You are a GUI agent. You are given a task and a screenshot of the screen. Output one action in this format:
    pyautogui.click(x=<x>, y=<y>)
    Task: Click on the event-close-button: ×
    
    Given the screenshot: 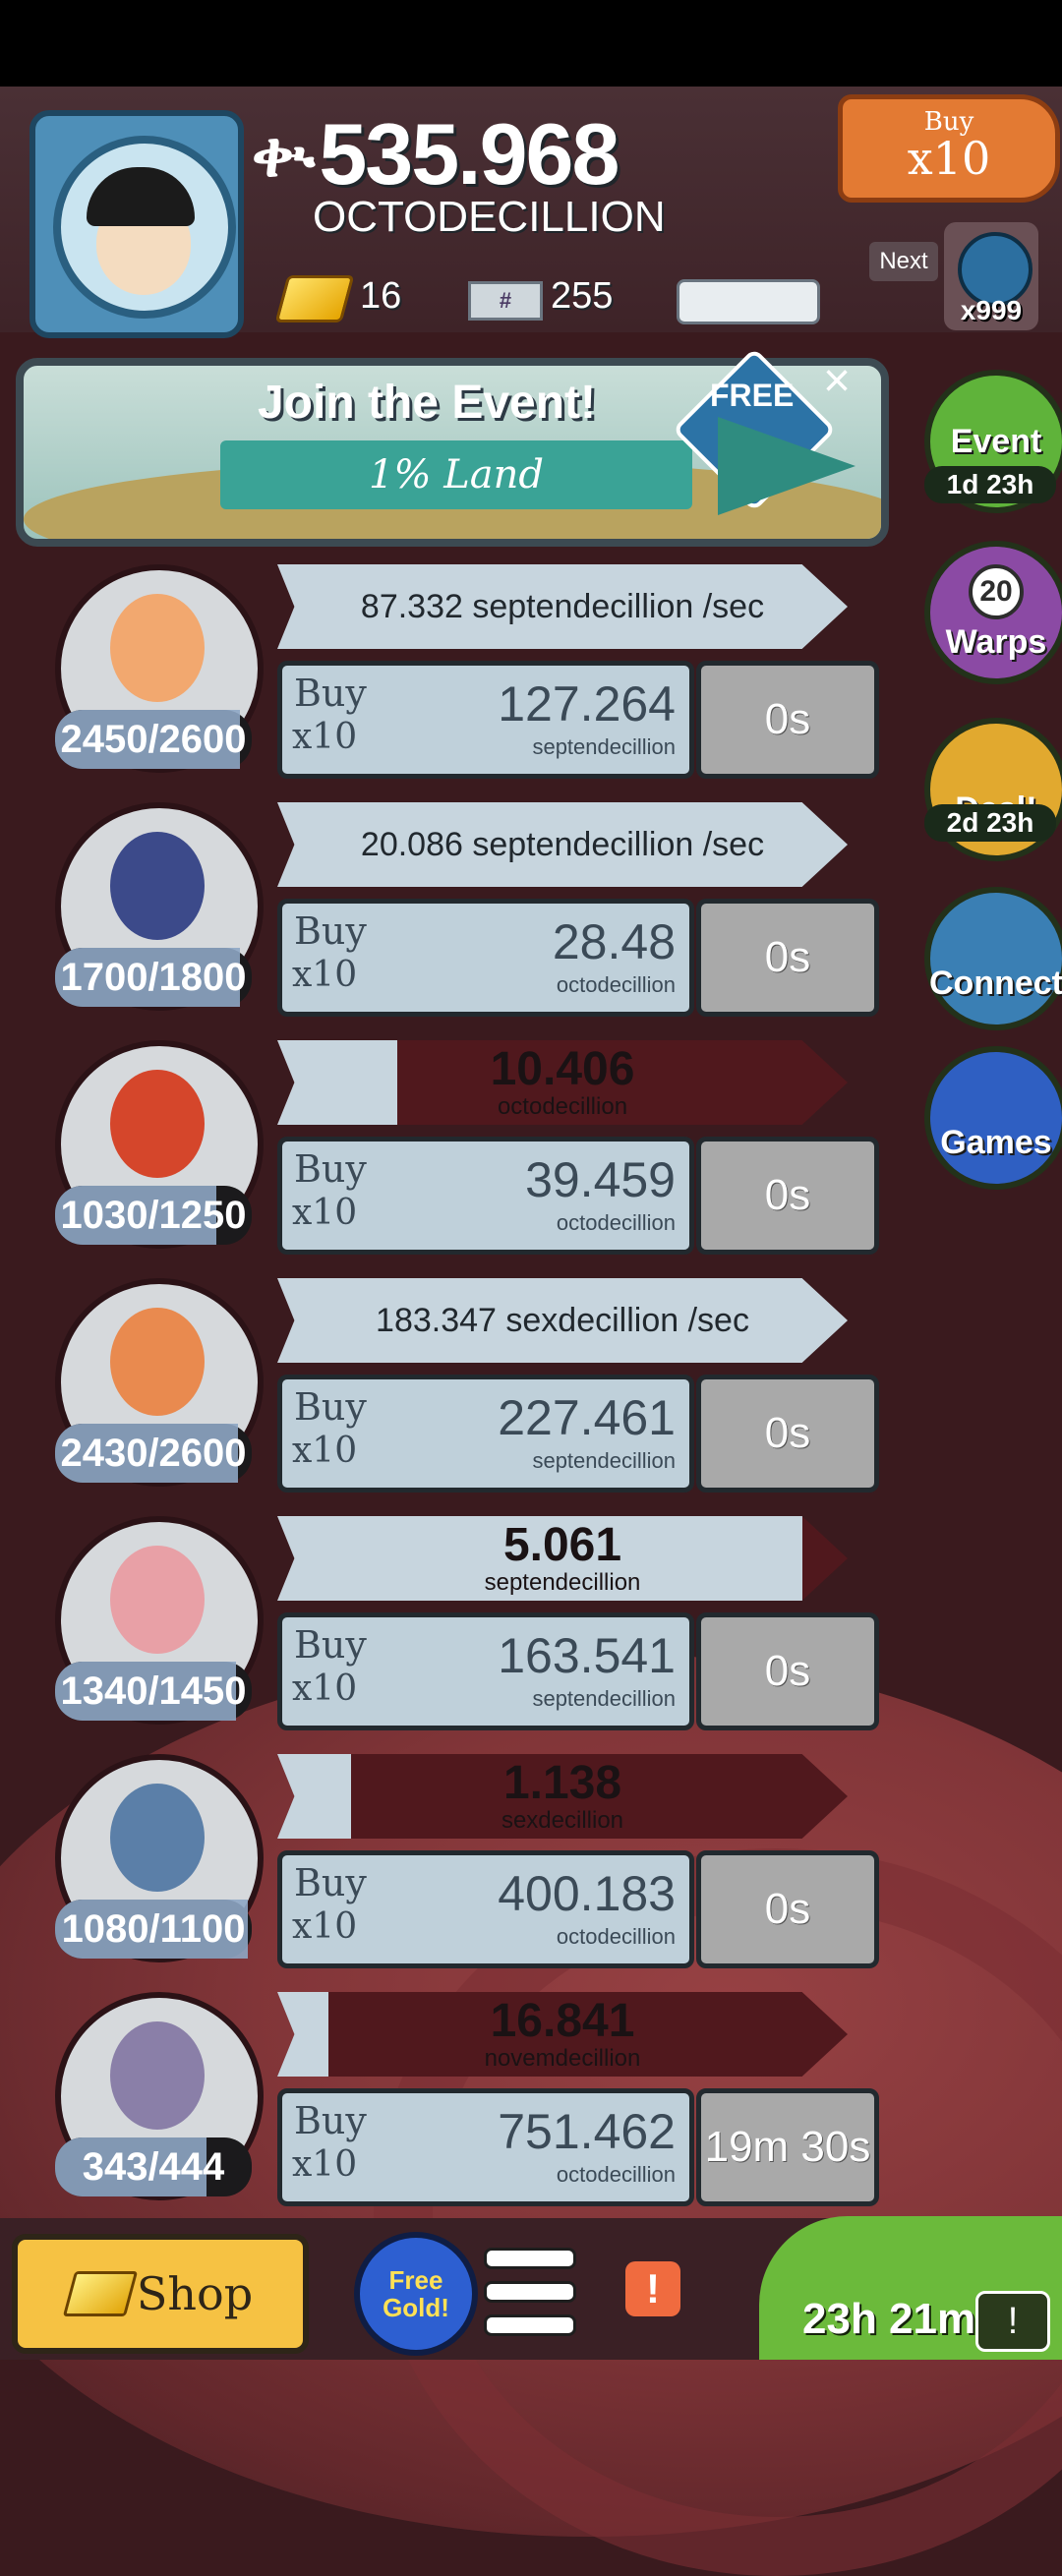 What is the action you would take?
    pyautogui.click(x=837, y=381)
    